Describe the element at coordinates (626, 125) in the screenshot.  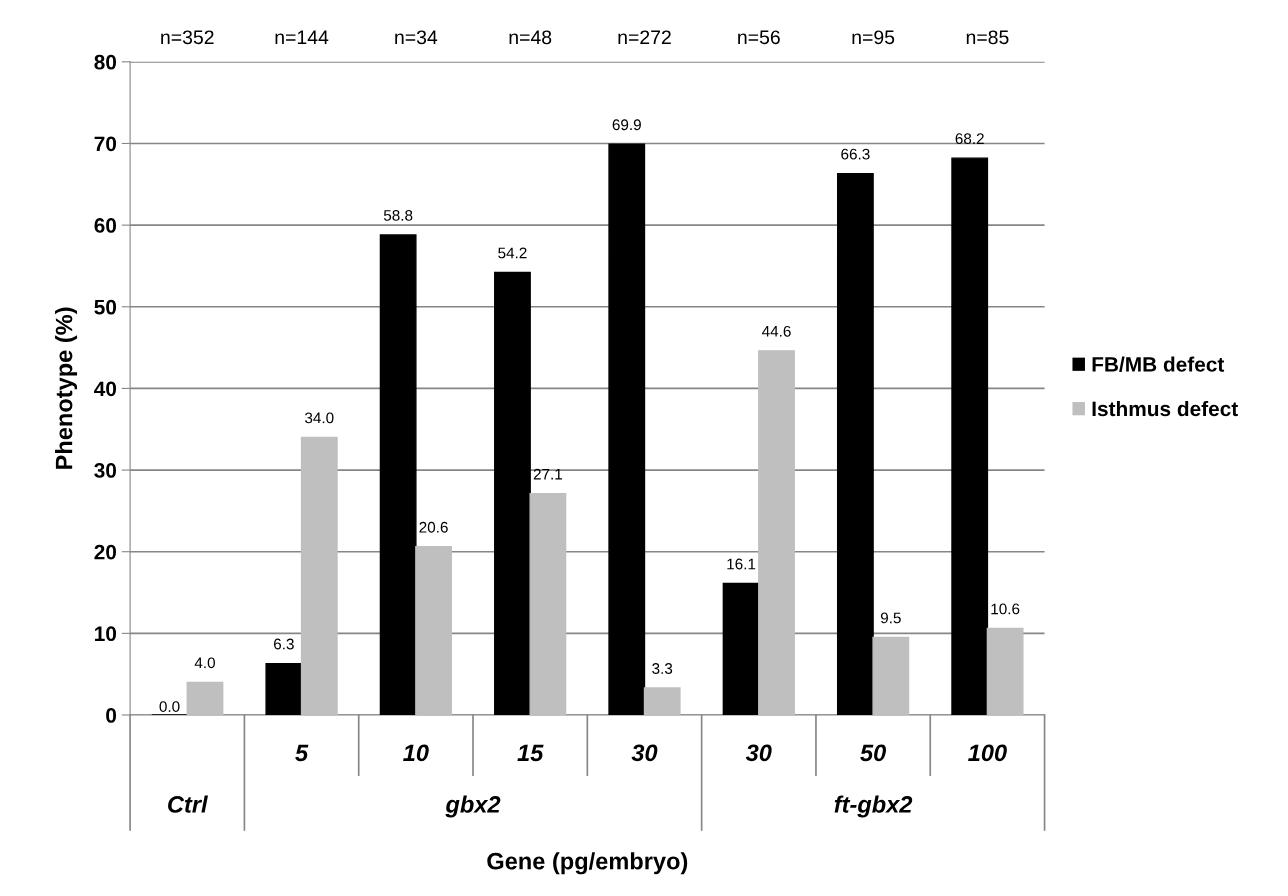
I see `data-label: 69.9` at that location.